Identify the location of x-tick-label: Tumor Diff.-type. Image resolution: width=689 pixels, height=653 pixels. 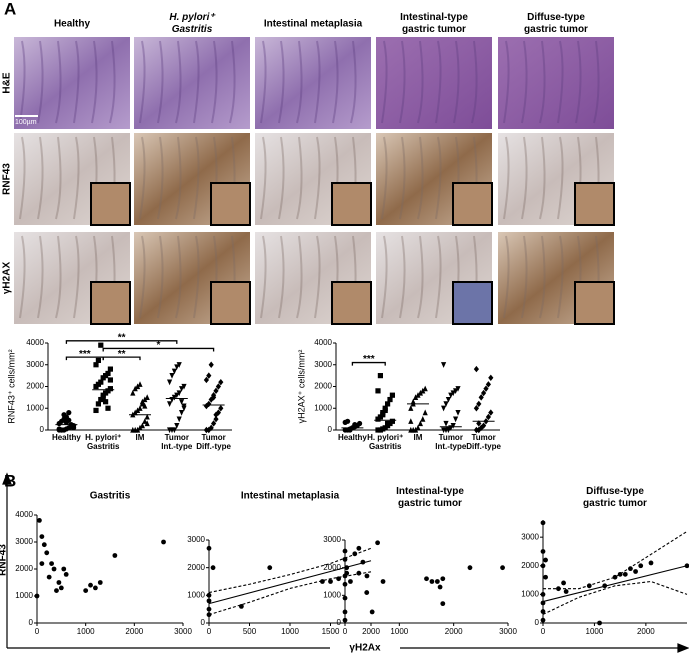
(483, 442).